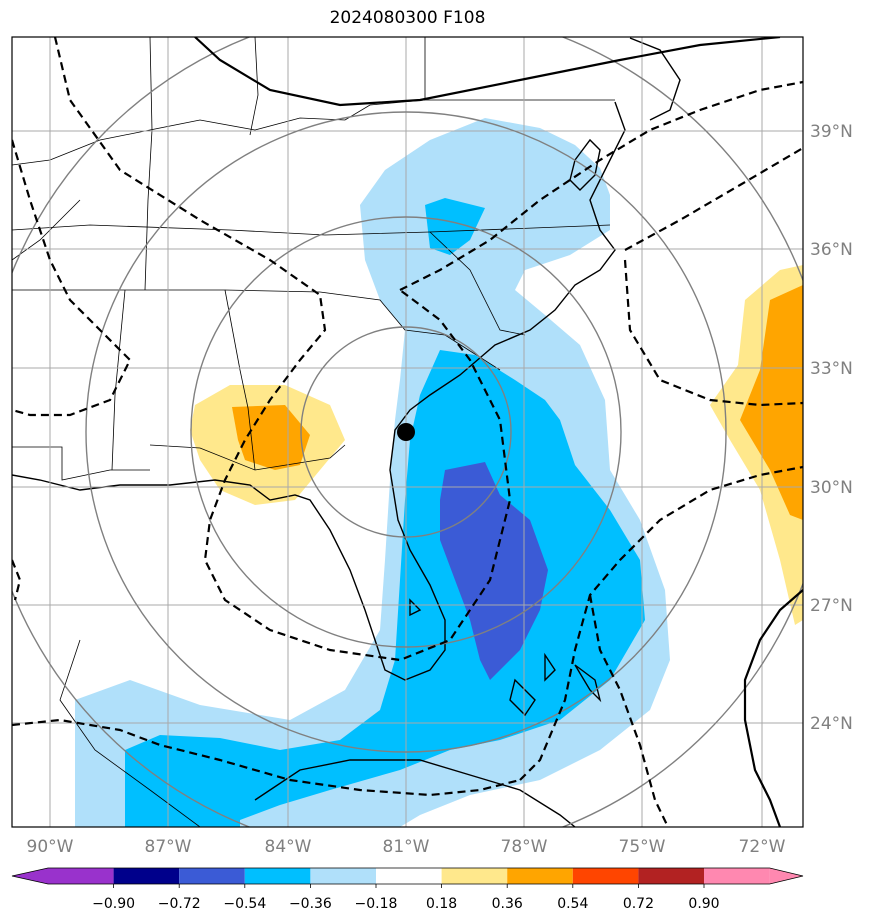 This screenshot has height=924, width=873. I want to click on lon-label: 84°W, so click(288, 847).